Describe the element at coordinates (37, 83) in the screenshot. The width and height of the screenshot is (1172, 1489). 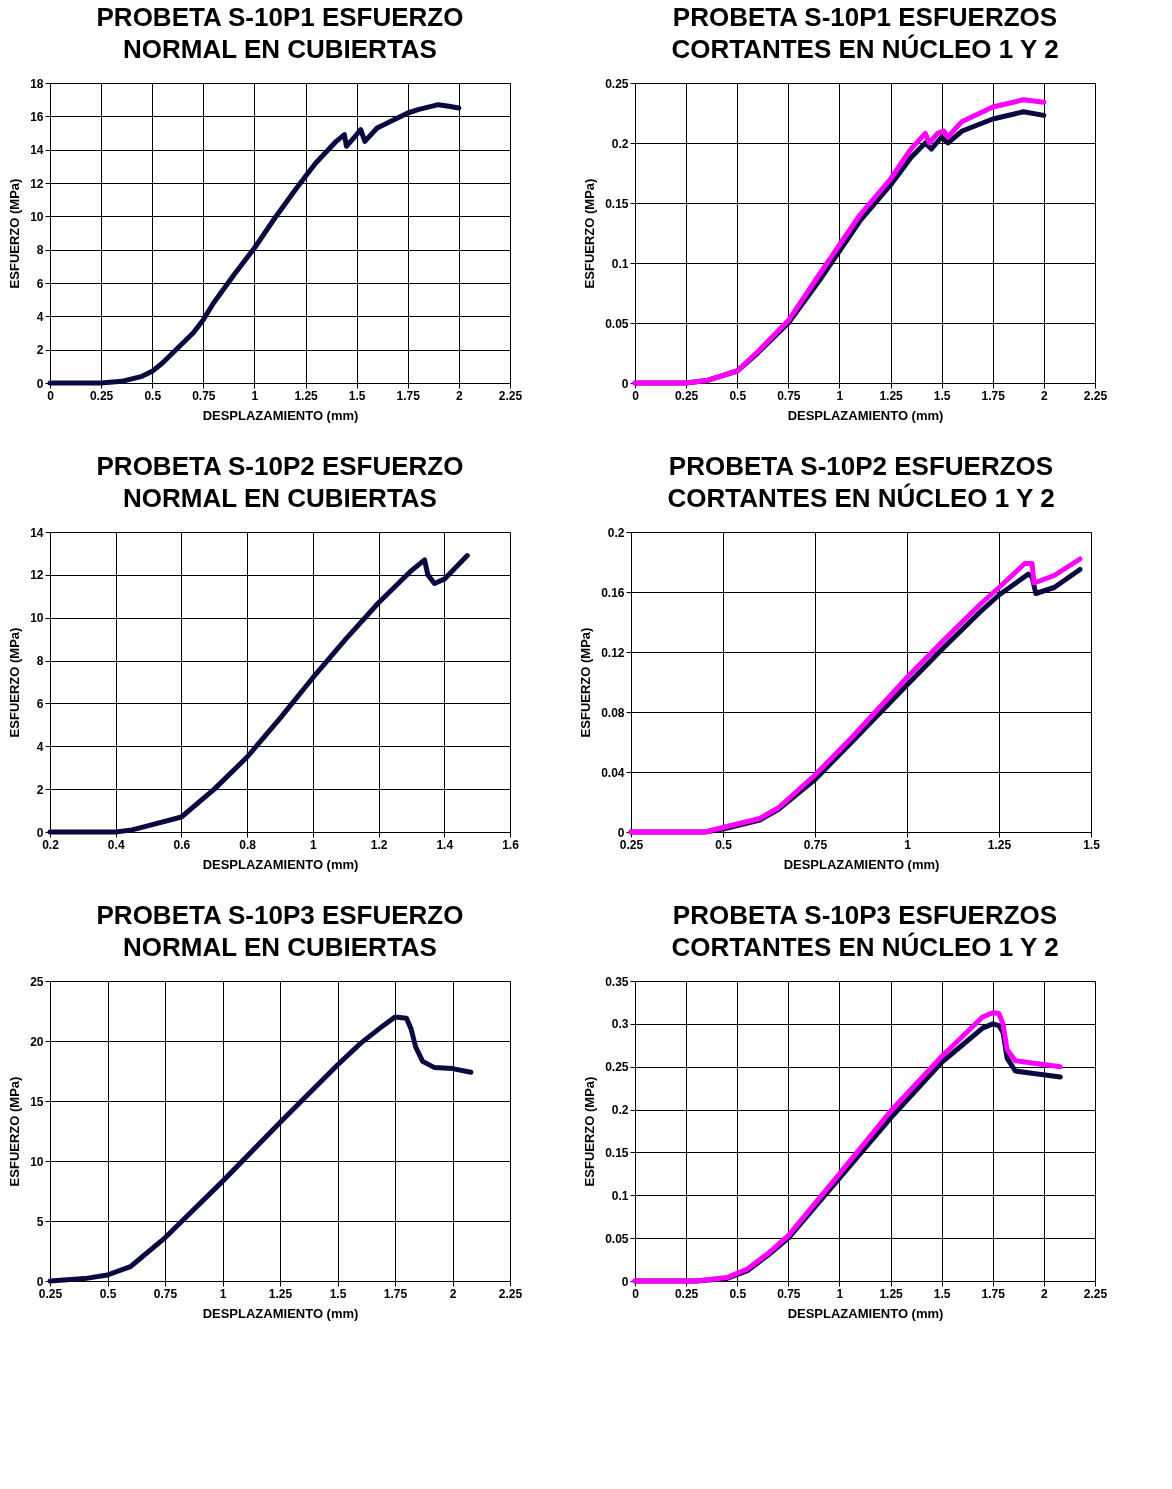
I see `y-tick-label: 18` at that location.